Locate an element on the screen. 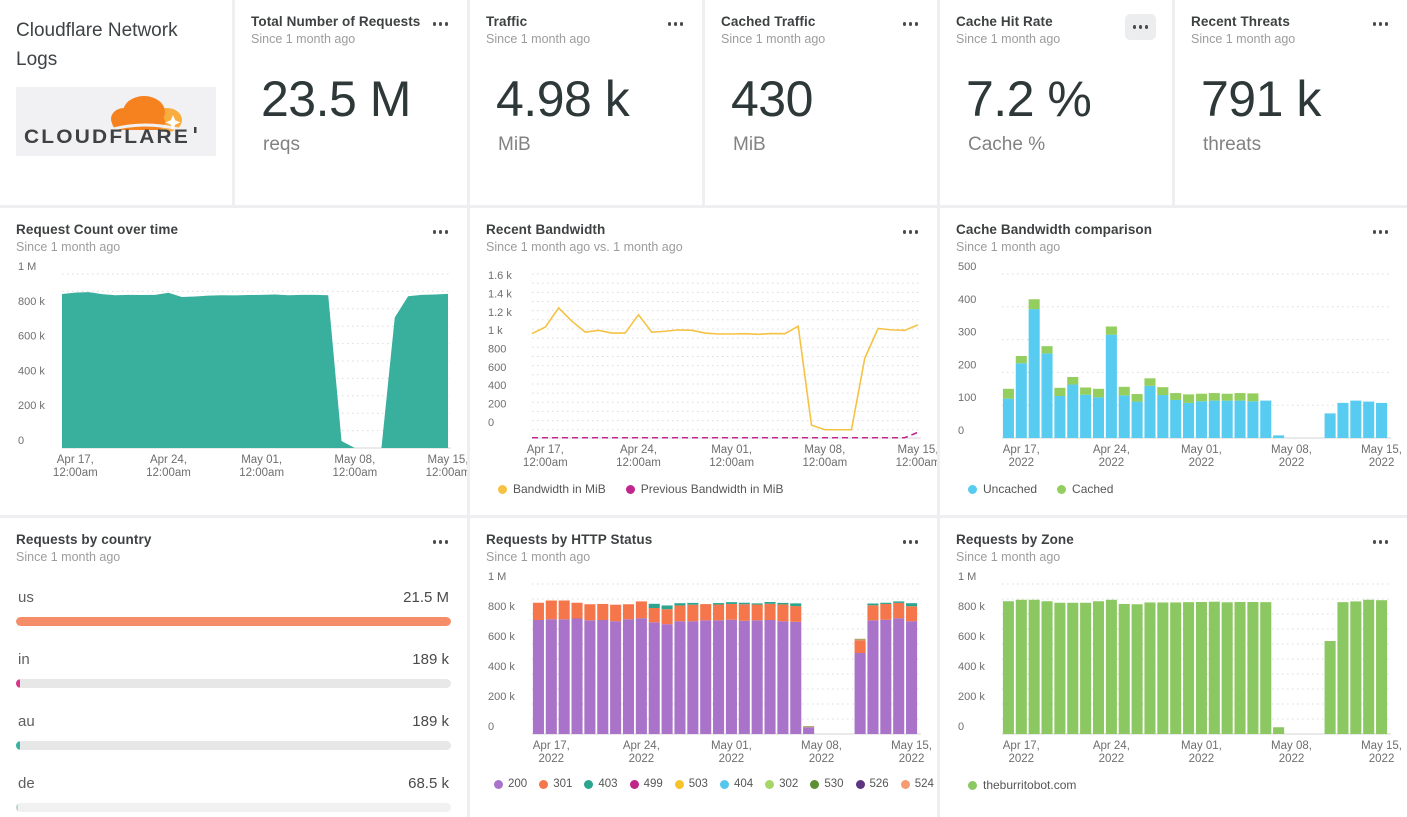 Image resolution: width=1407 pixels, height=817 pixels. legend-item: 301 is located at coordinates (555, 784).